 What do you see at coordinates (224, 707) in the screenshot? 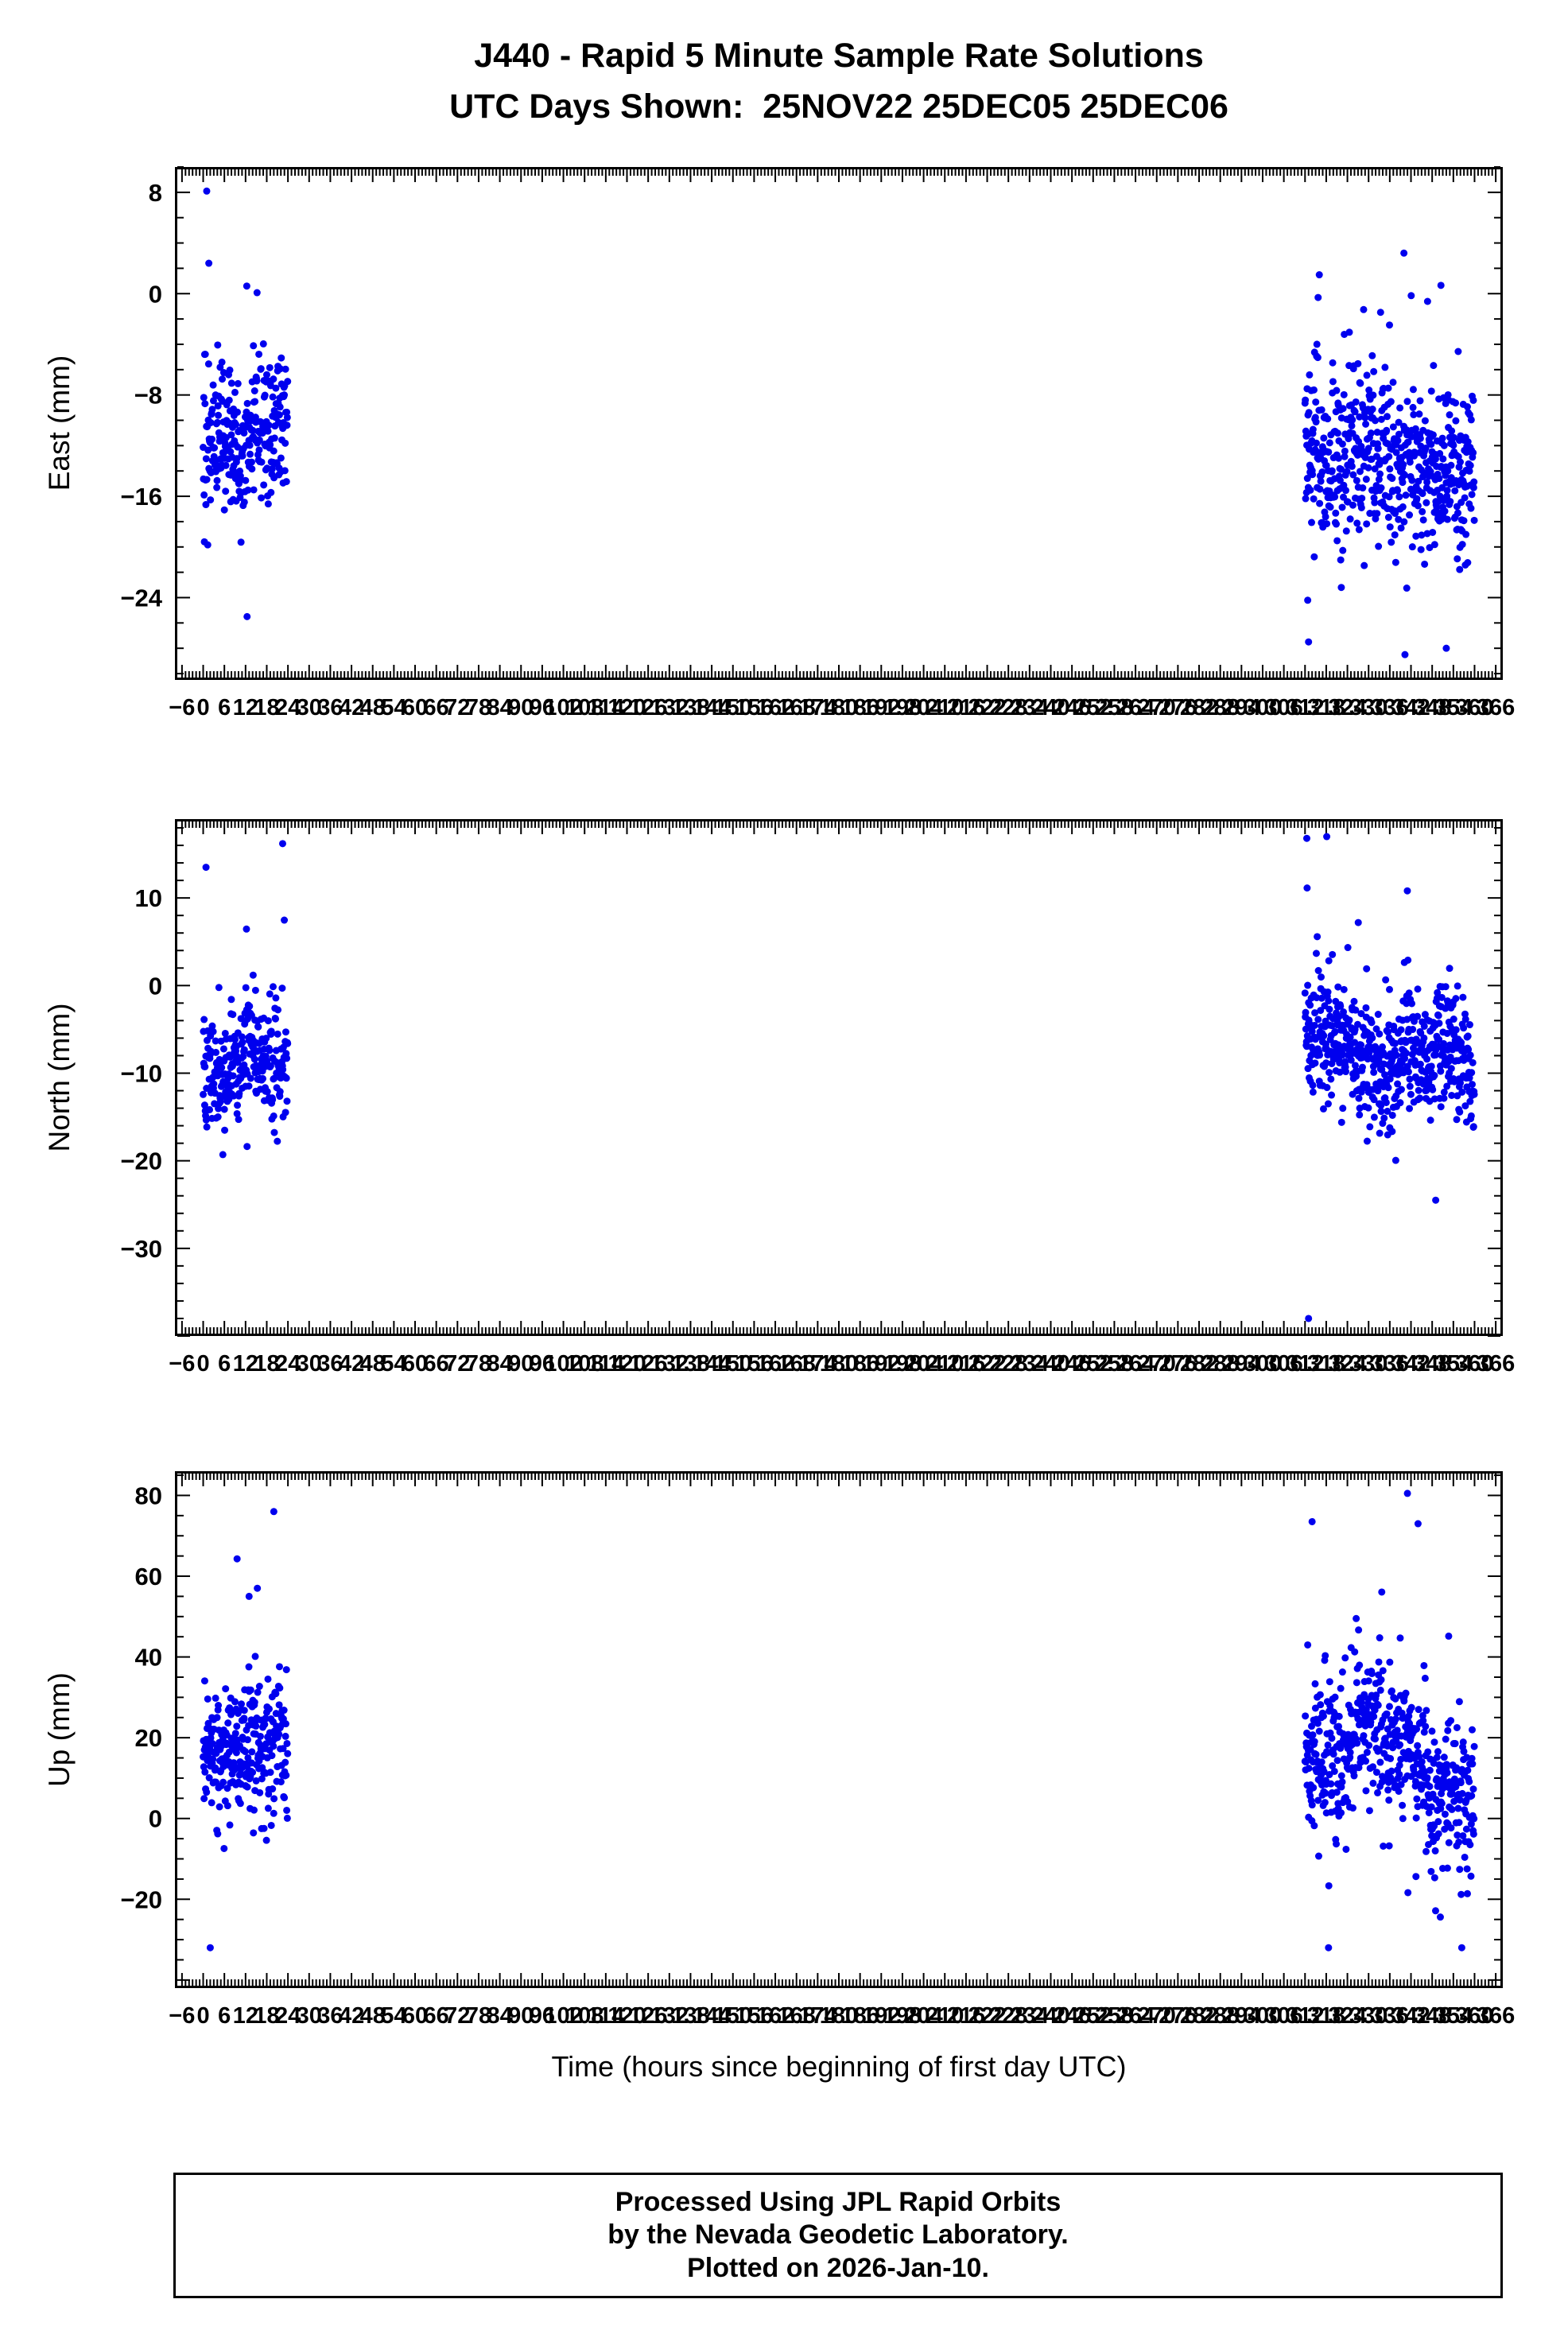
I see `svg-text: 6` at bounding box center [224, 707].